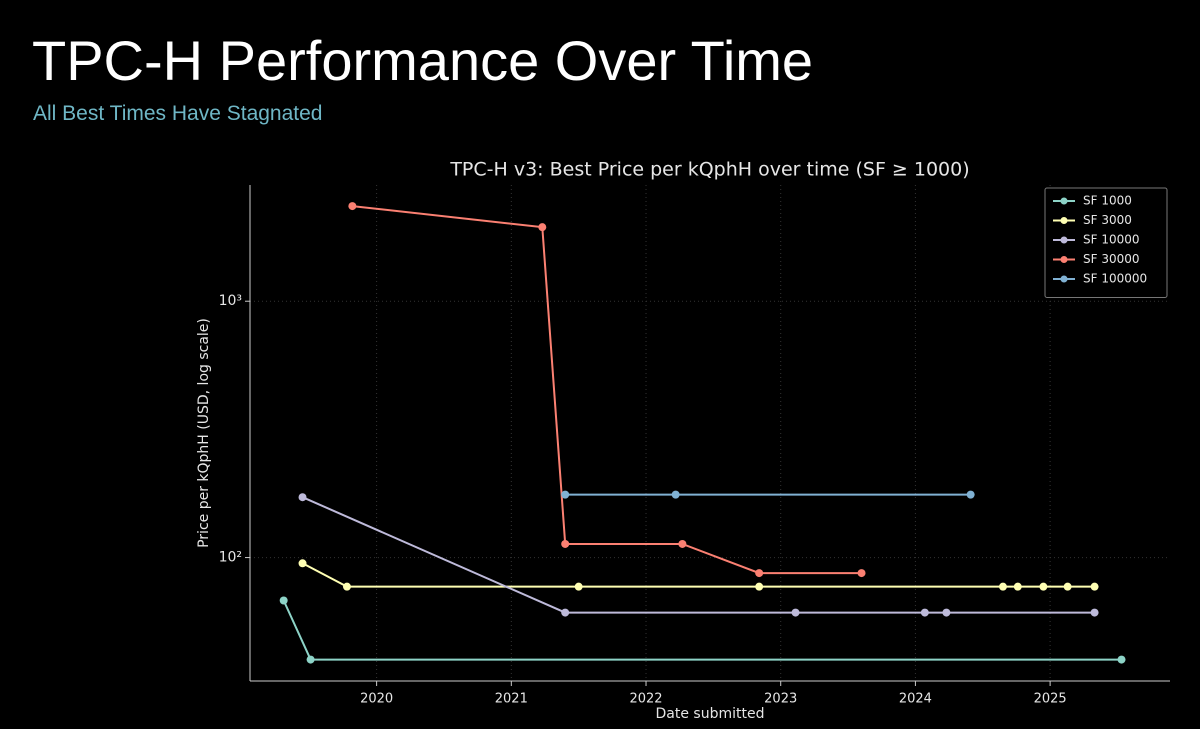 This screenshot has height=729, width=1200. I want to click on y-tick-label: 10³, so click(230, 301).